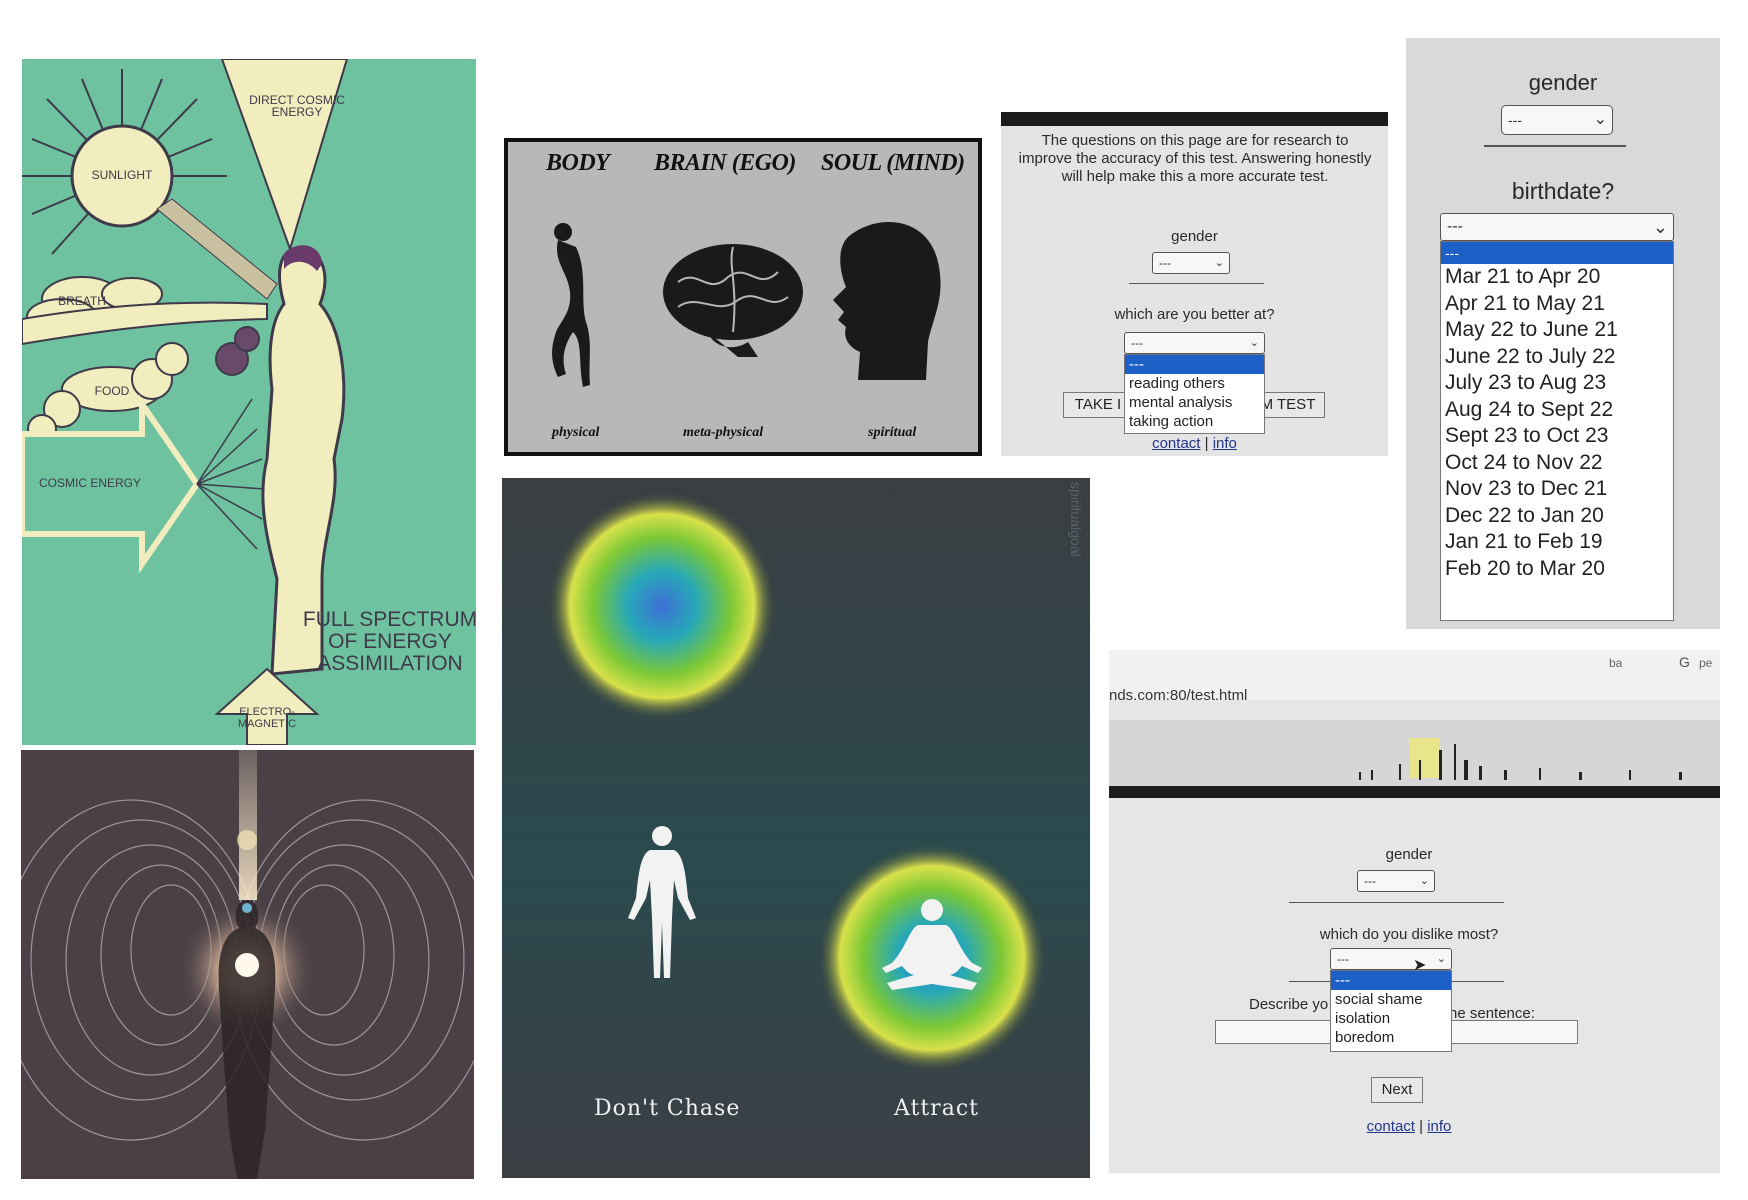 This screenshot has width=1748, height=1200. Describe the element at coordinates (1391, 959) in the screenshot. I see `dislike-select: --- ⌄` at that location.